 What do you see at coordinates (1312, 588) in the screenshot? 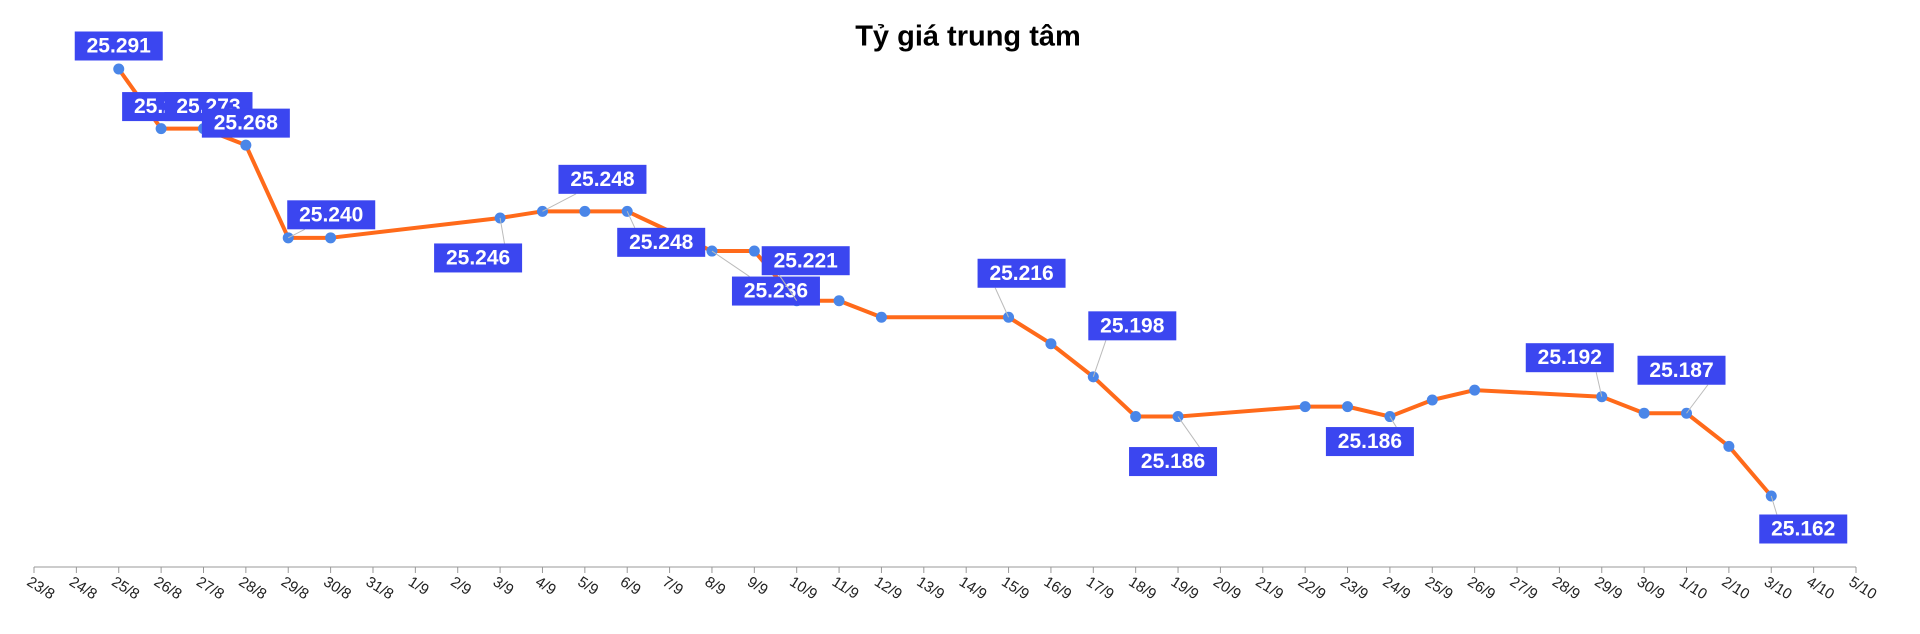
I see `x-tick-label: 22/9` at bounding box center [1312, 588].